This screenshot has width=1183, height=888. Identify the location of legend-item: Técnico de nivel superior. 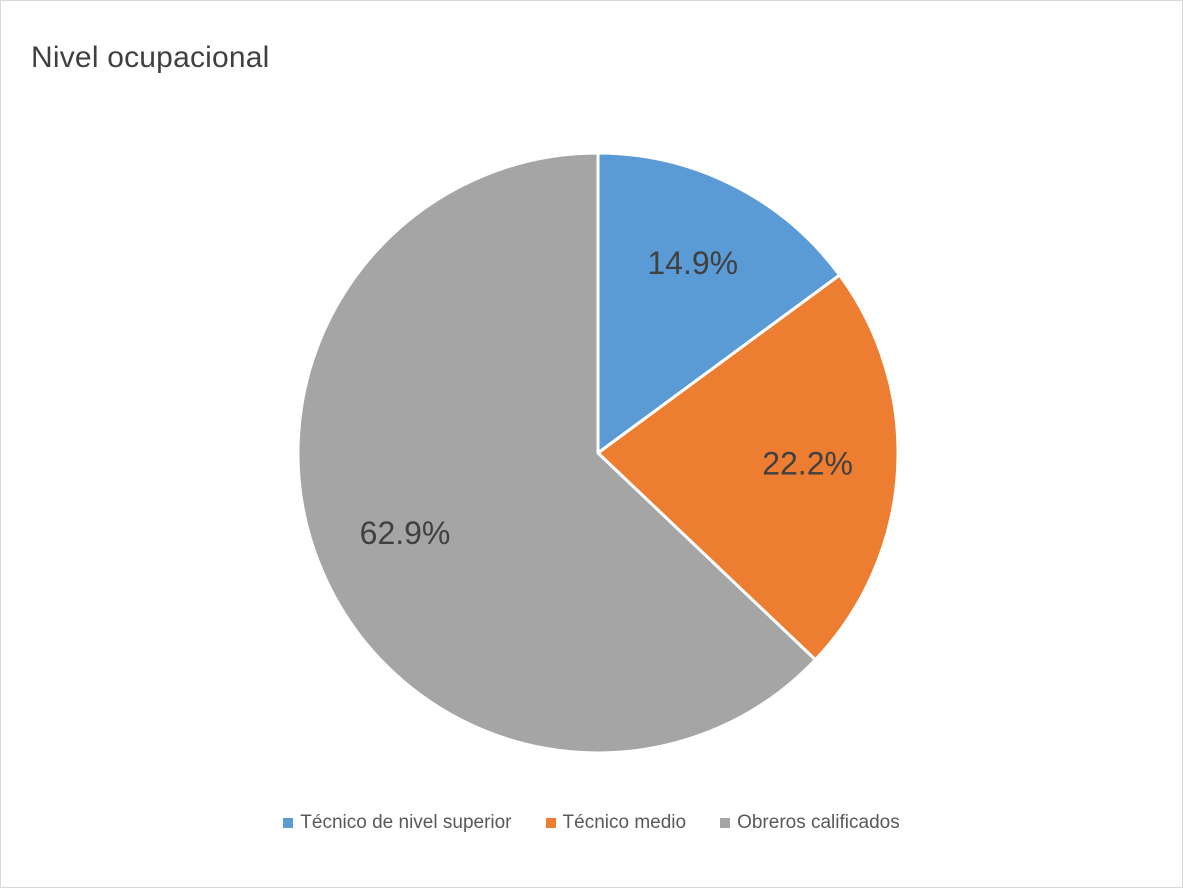
(397, 823).